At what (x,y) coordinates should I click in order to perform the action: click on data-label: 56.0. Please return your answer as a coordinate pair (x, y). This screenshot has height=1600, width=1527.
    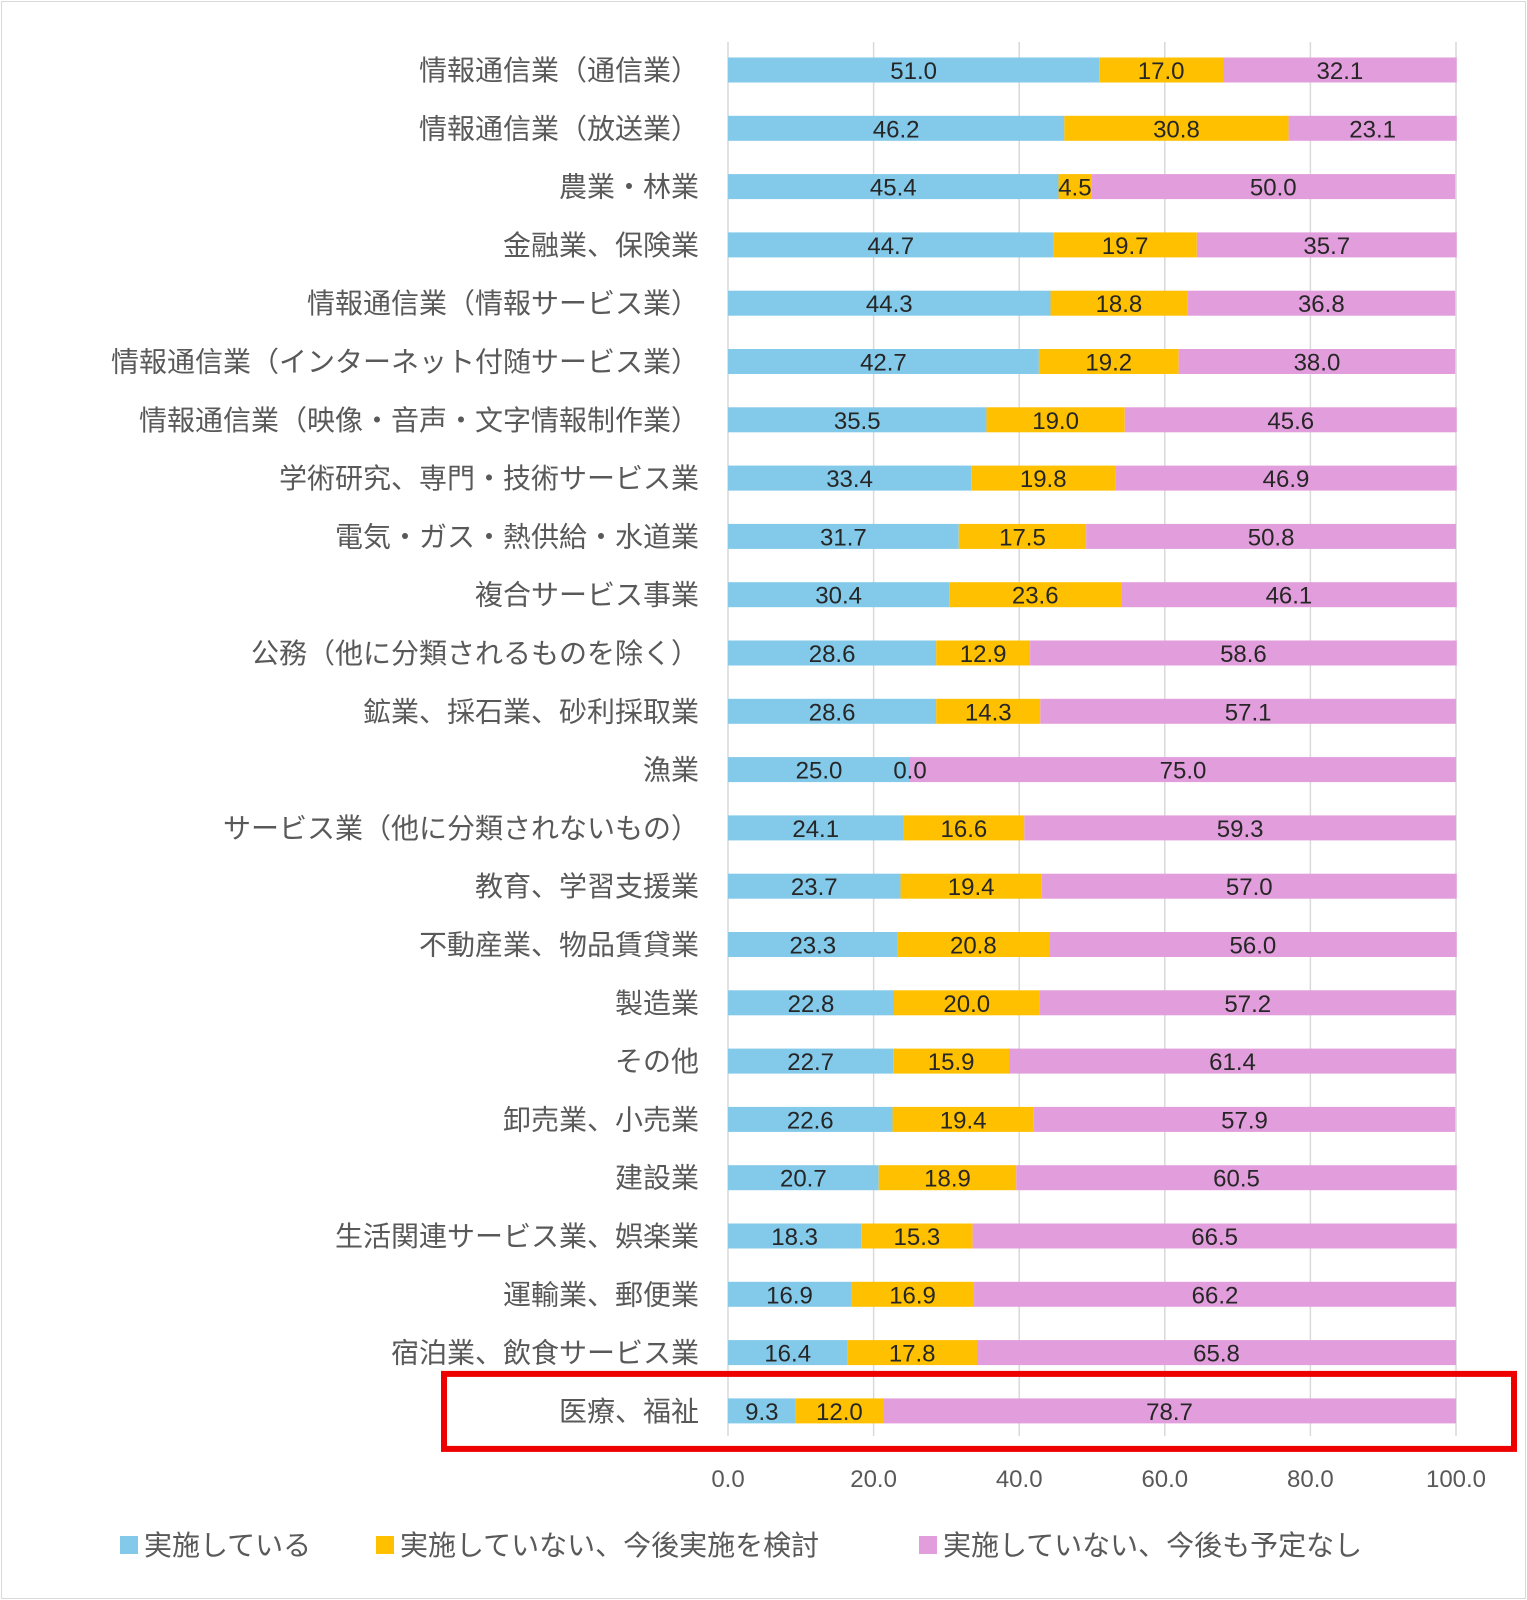
    Looking at the image, I should click on (1253, 946).